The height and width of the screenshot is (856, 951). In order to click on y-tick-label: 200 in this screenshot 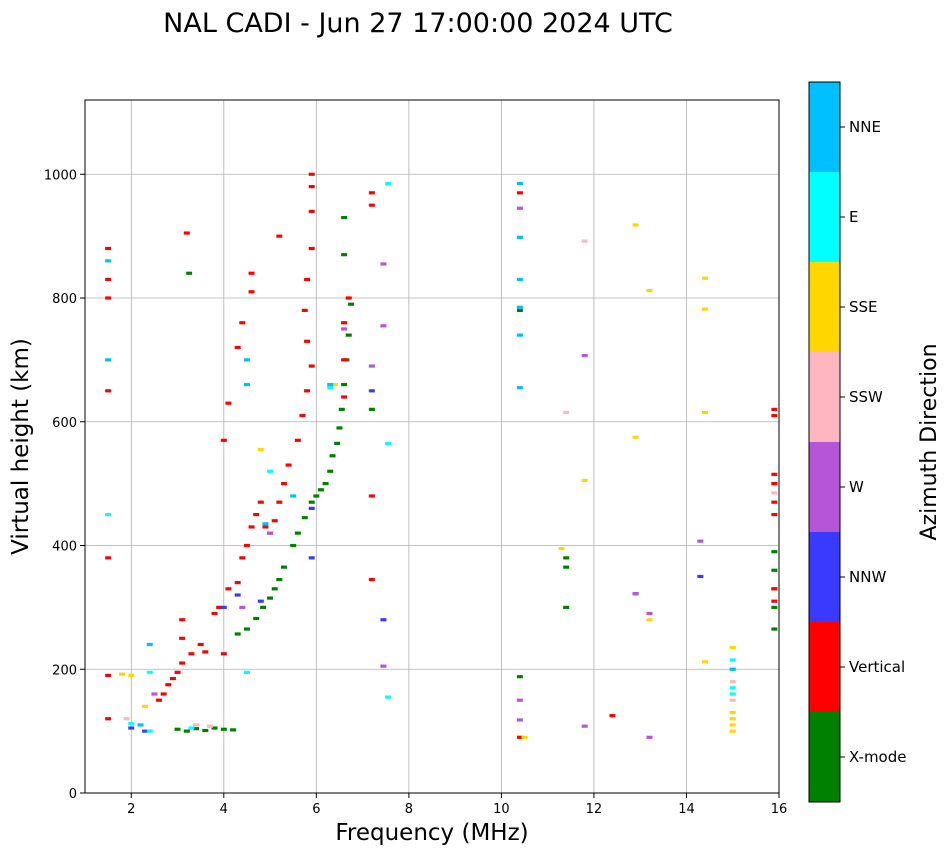, I will do `click(64, 670)`.